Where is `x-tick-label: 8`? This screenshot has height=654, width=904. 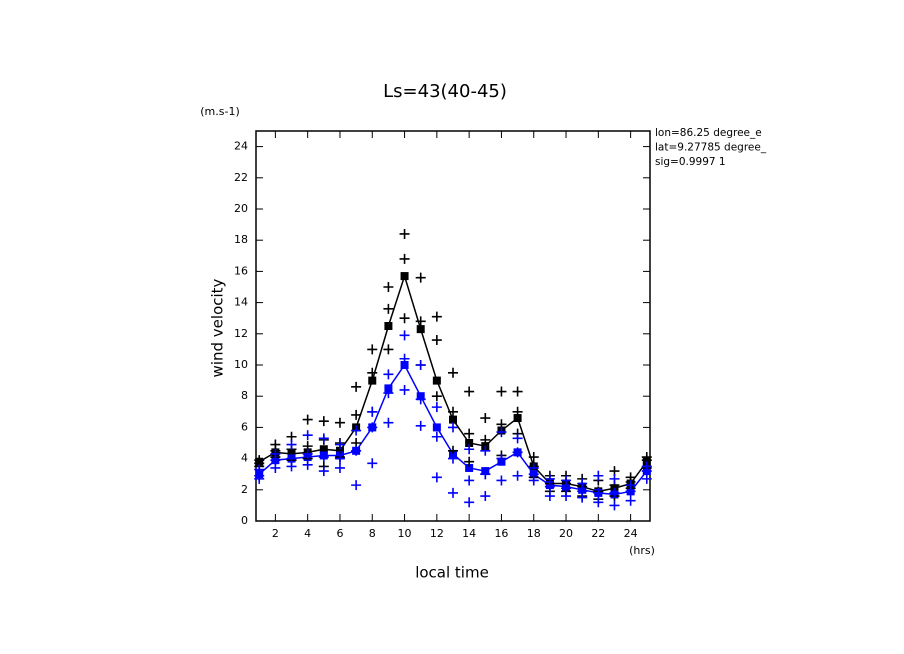
x-tick-label: 8 is located at coordinates (372, 533).